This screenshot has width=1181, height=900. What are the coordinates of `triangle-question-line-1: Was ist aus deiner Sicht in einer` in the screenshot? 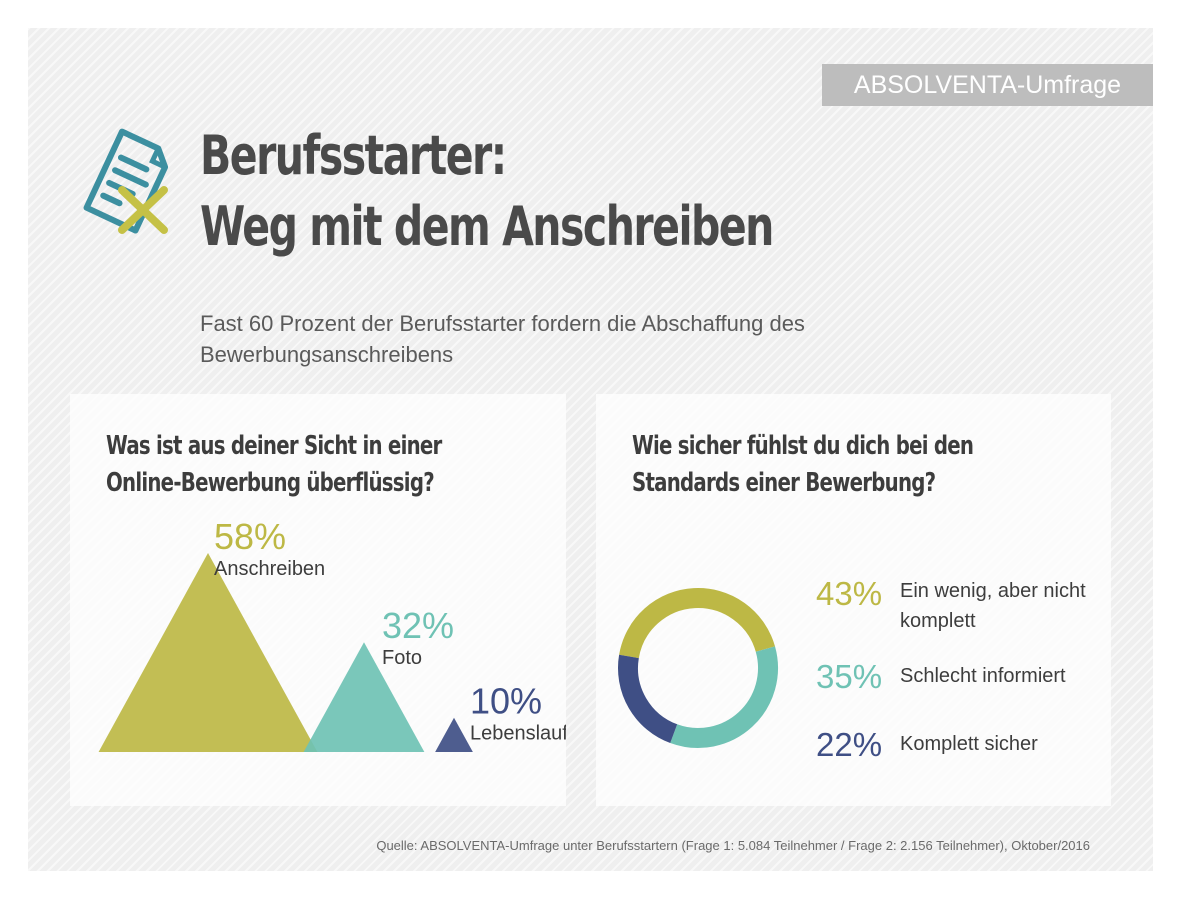 It's located at (274, 446).